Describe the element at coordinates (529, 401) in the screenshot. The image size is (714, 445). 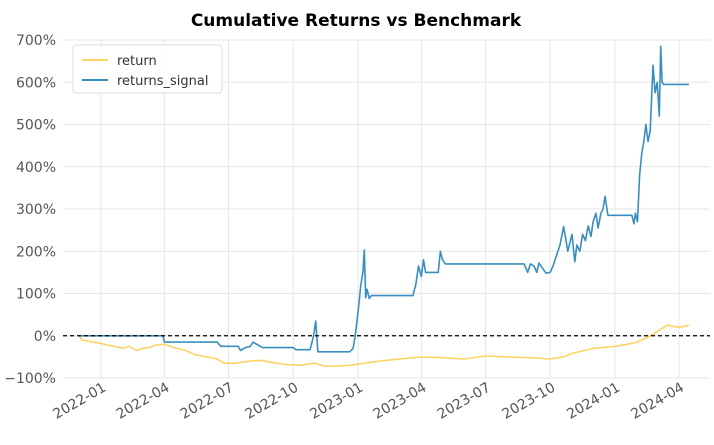
I see `x-tick-label: 2023-10` at that location.